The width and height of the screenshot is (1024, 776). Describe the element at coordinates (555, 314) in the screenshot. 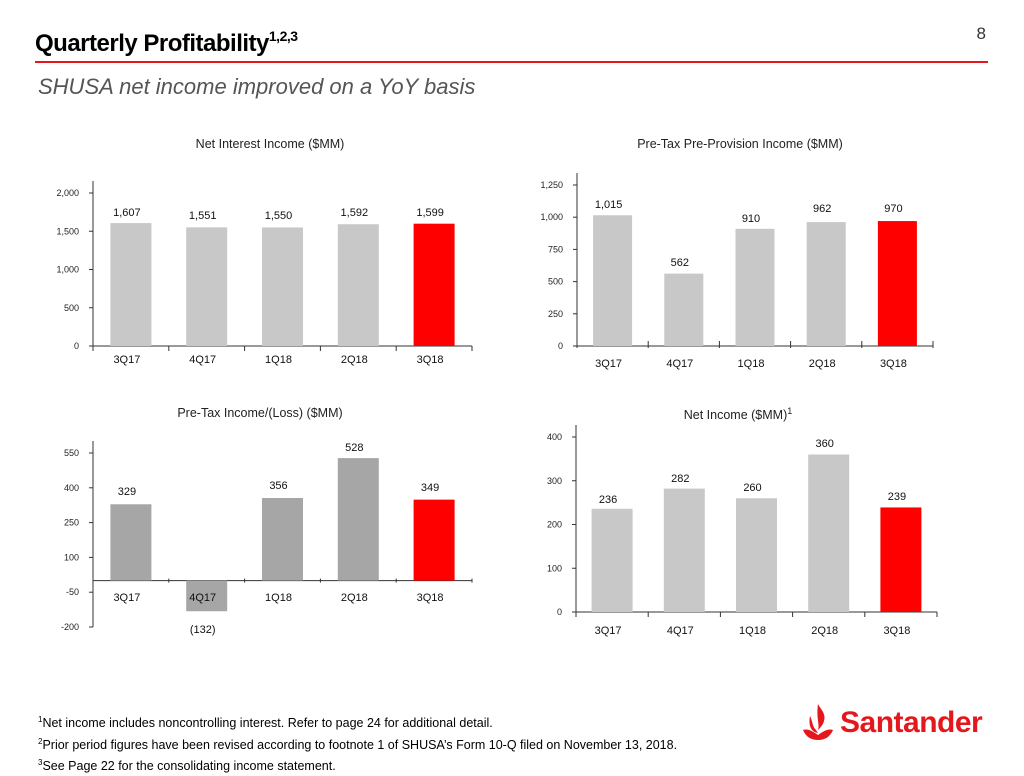

I see `chart-2-y-tick-label: 250` at that location.